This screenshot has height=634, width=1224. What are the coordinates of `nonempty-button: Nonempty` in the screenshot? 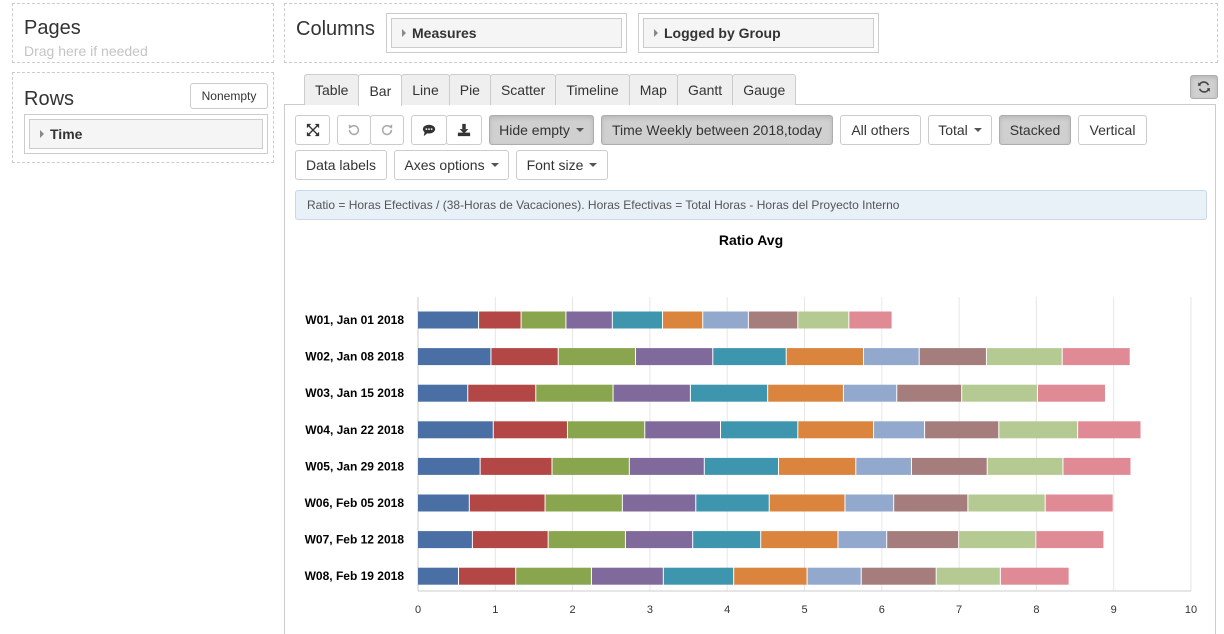 It's located at (229, 96).